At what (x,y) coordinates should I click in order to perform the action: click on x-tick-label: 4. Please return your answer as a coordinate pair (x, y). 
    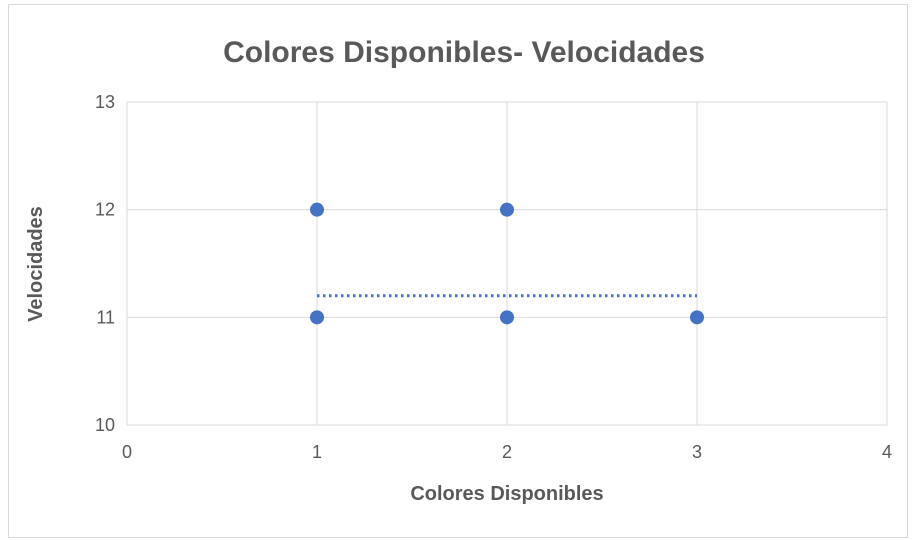
    Looking at the image, I should click on (887, 452).